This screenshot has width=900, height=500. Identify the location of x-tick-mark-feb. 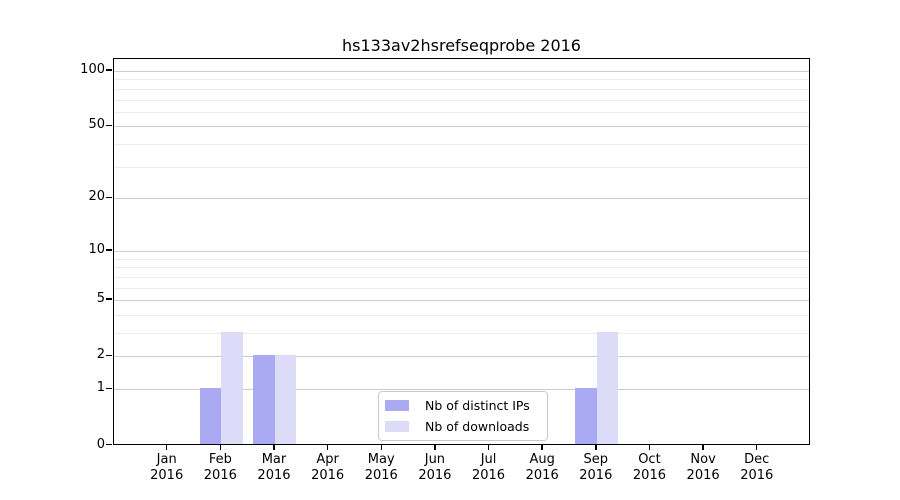
(220, 447).